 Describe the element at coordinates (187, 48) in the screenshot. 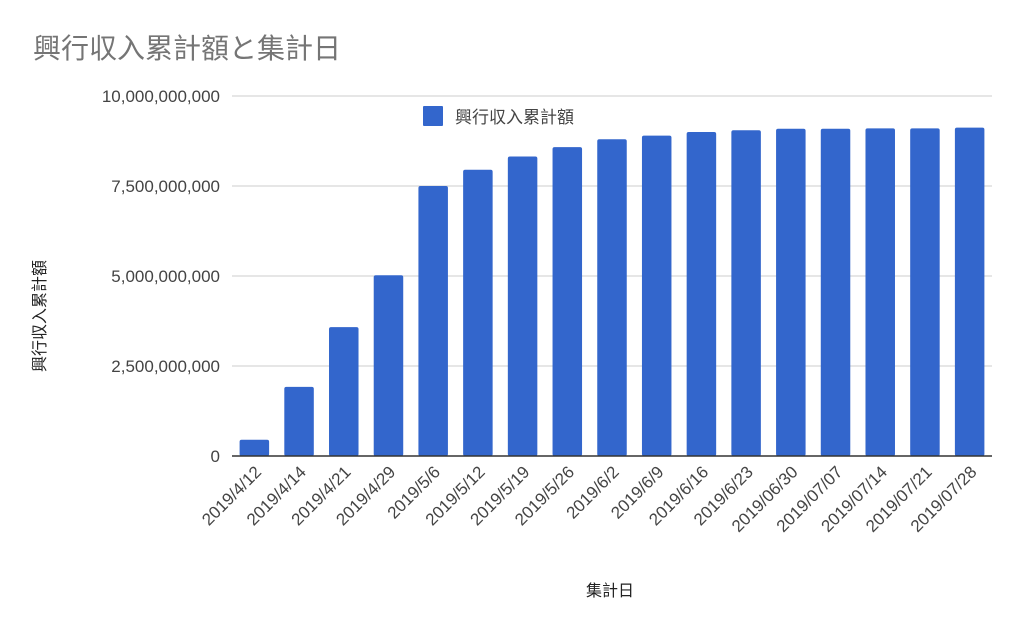

I see `chart-title: 興行収入累計額と集計日` at that location.